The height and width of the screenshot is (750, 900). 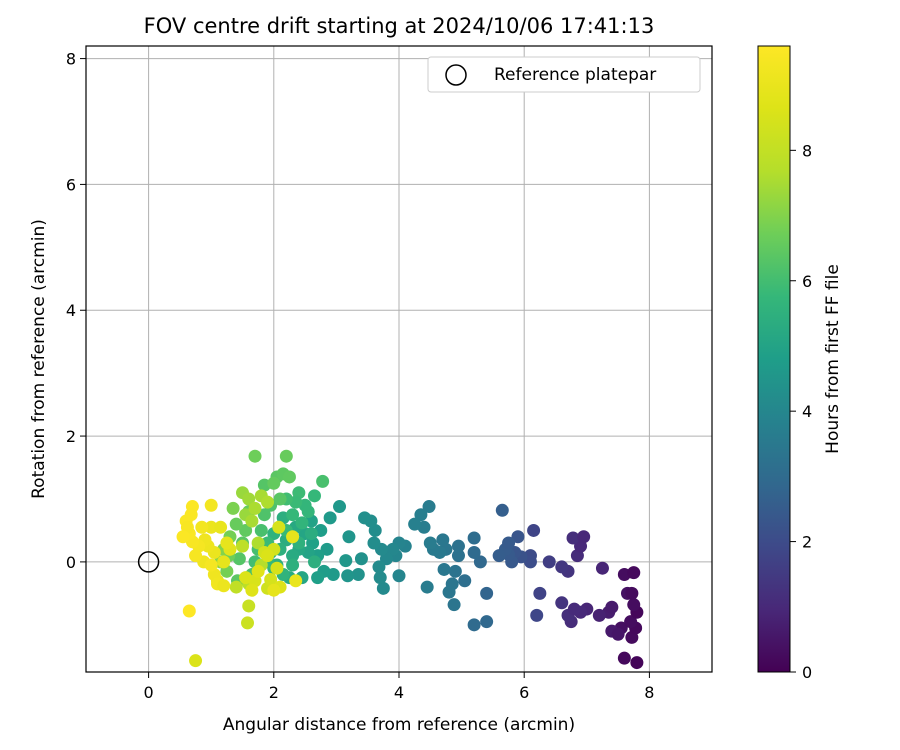 What do you see at coordinates (274, 692) in the screenshot?
I see `x-tick-label: 2` at bounding box center [274, 692].